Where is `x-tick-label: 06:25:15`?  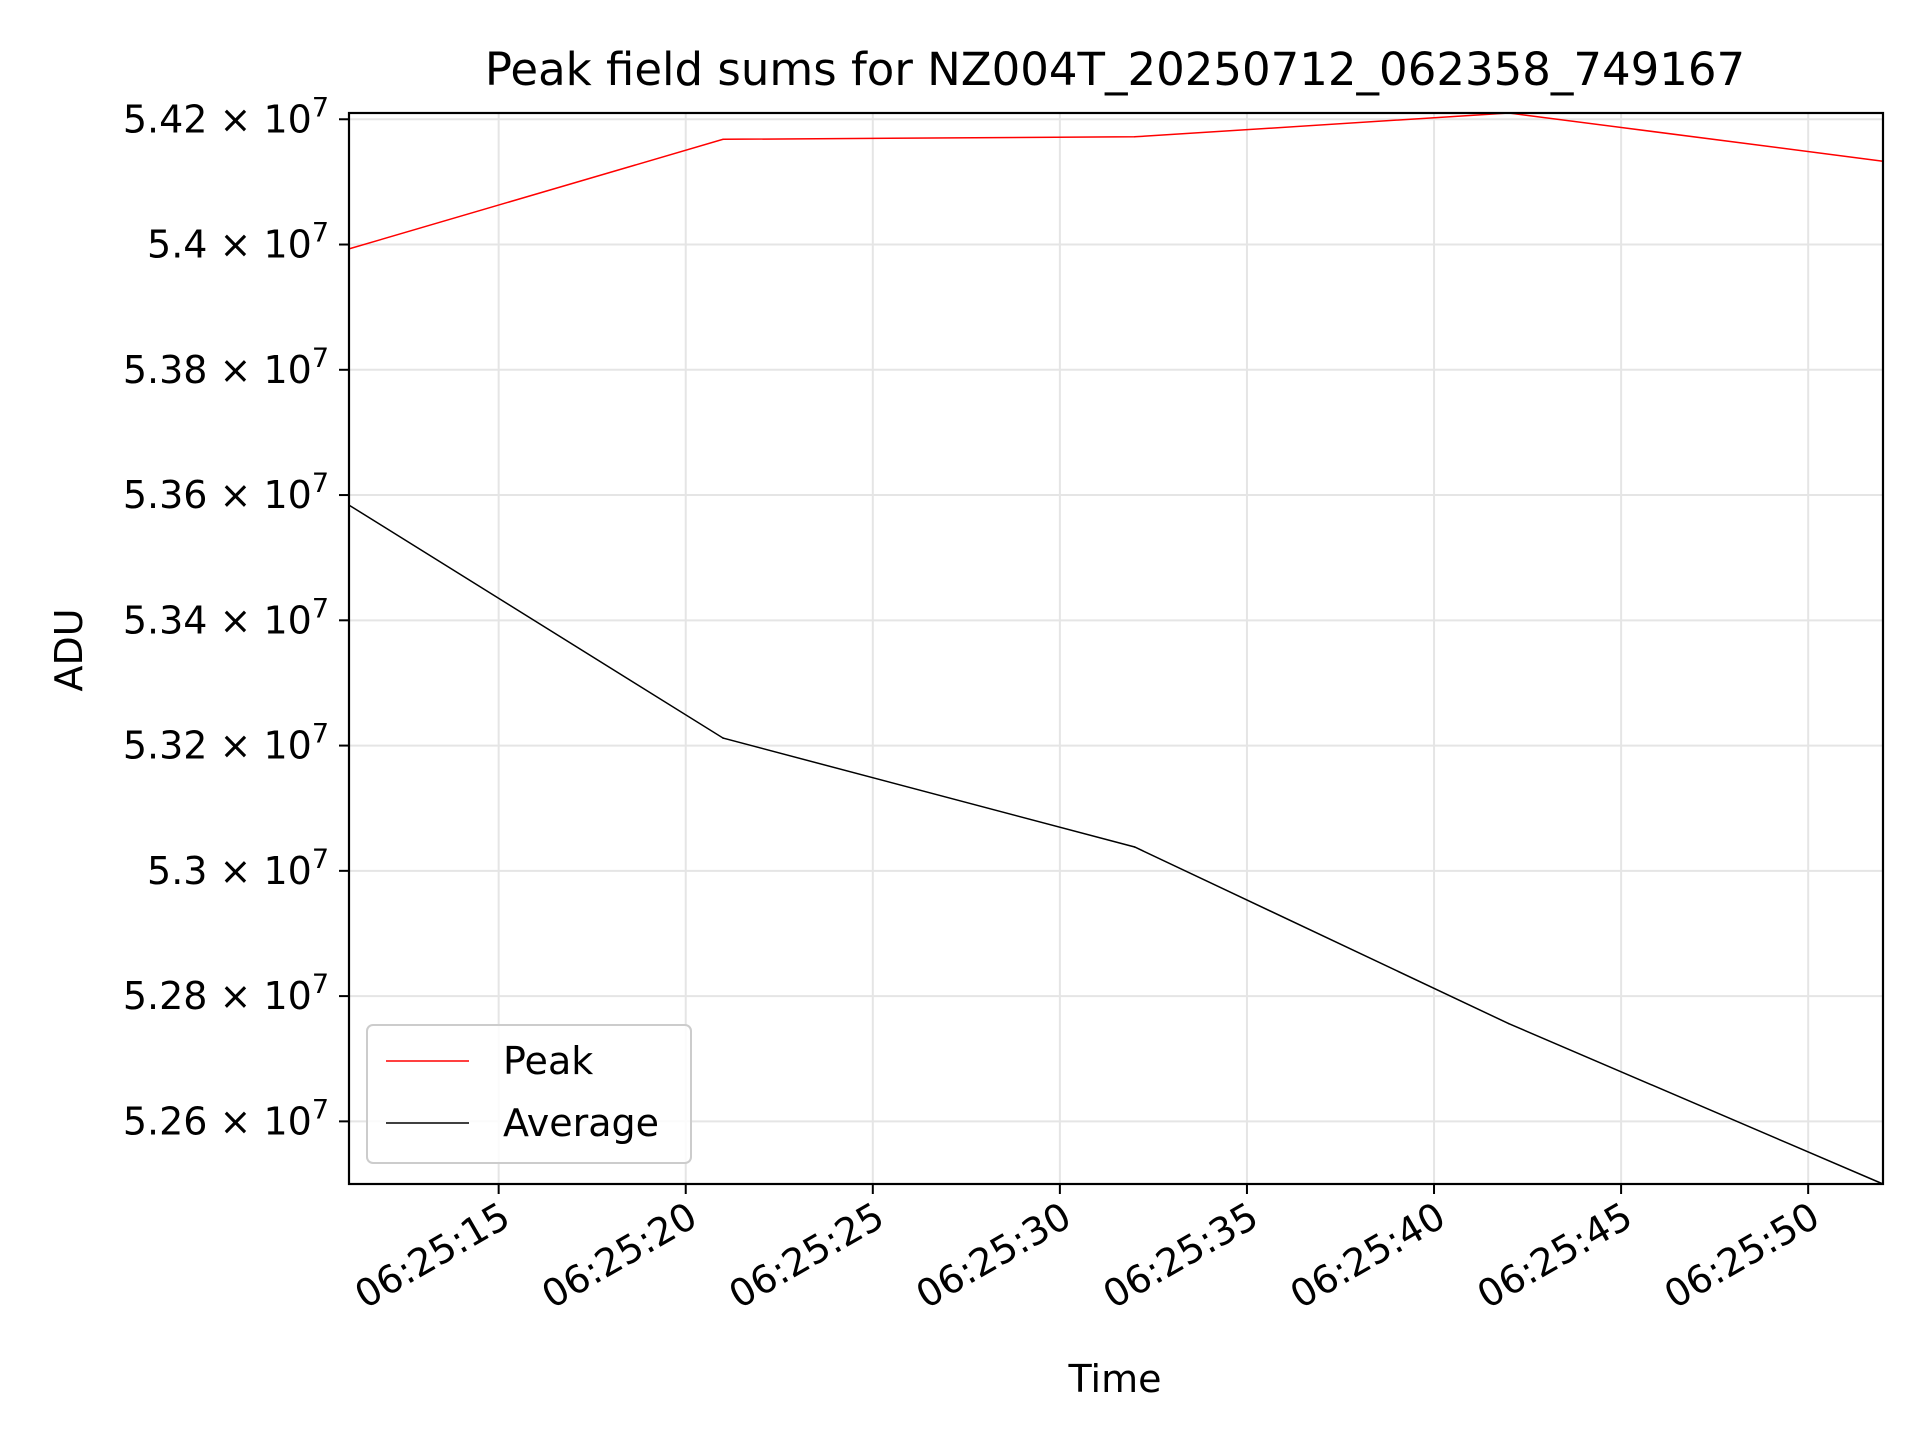
x-tick-label: 06:25:15 is located at coordinates (432, 1255).